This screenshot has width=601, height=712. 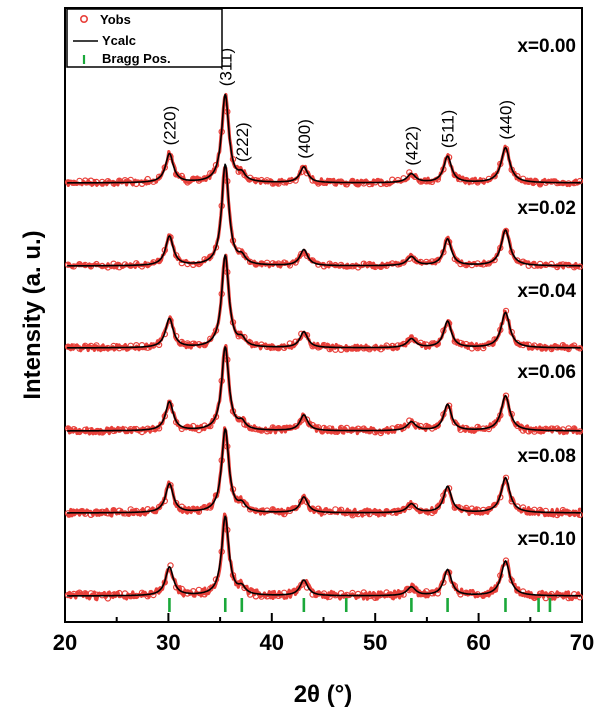 I want to click on series-label: x=0.06, so click(x=546, y=372).